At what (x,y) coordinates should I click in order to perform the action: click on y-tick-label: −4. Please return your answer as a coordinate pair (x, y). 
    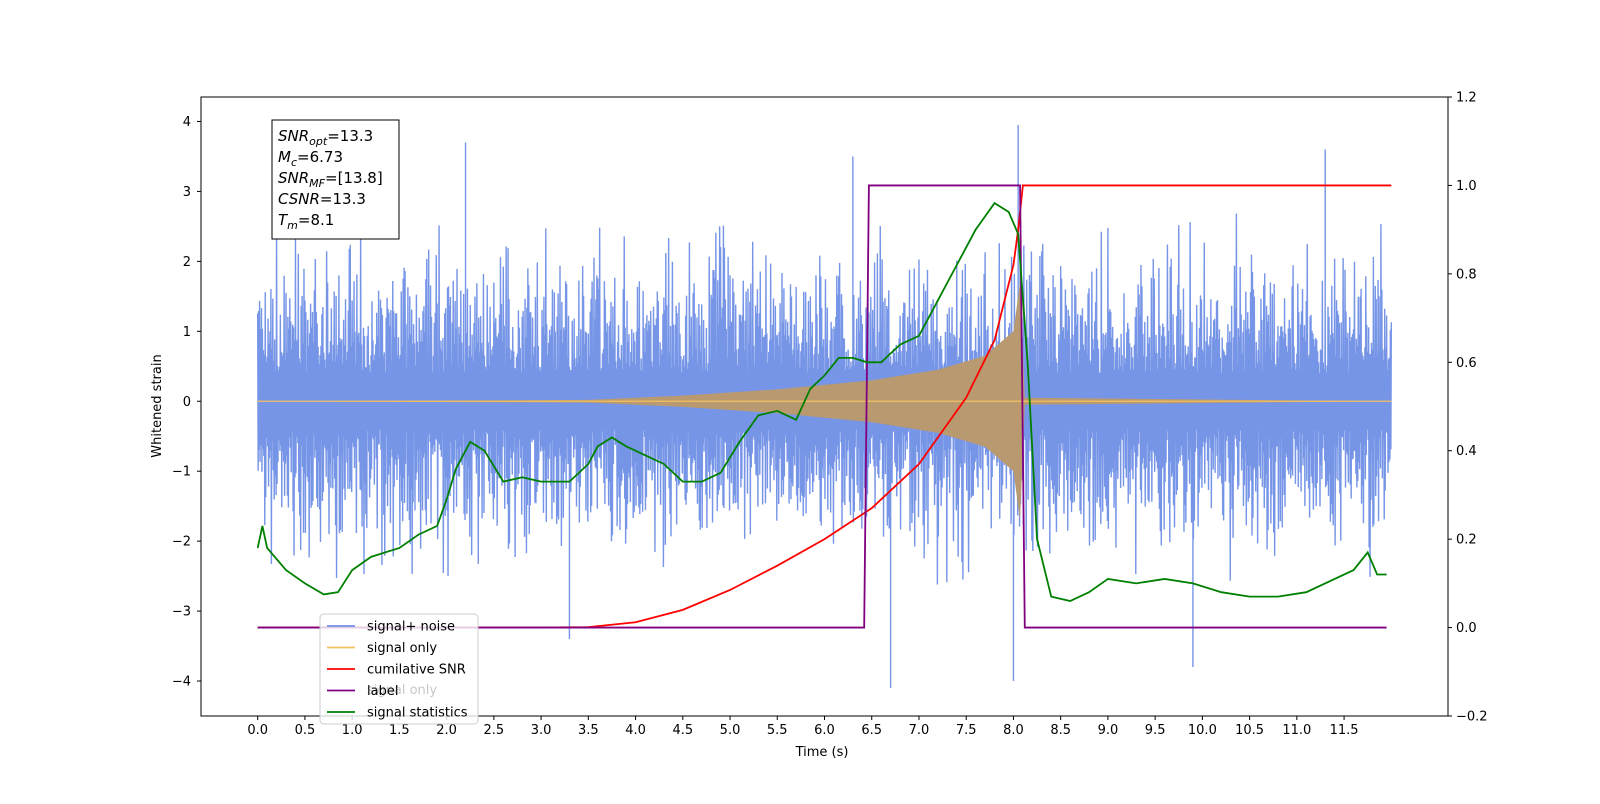
    Looking at the image, I should click on (181, 682).